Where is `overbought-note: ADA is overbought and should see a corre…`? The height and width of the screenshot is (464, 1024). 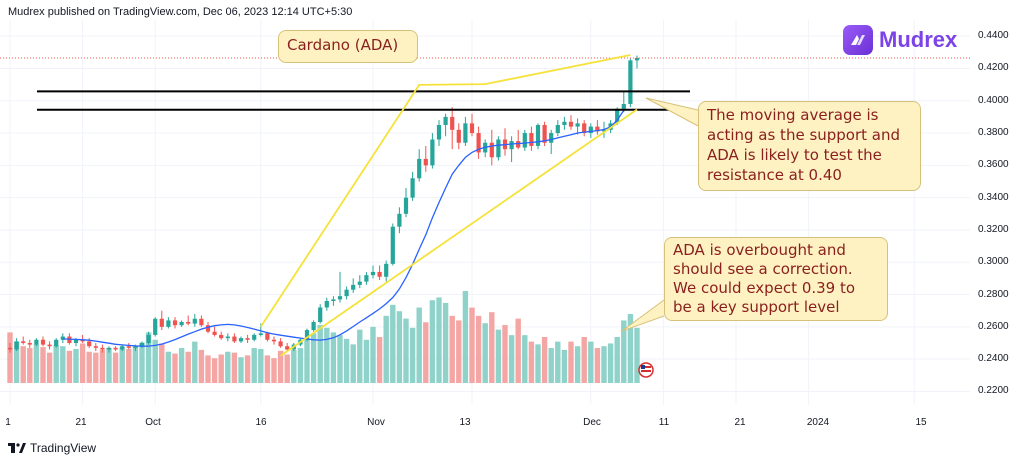
overbought-note: ADA is overbought and should see a corre… is located at coordinates (776, 279).